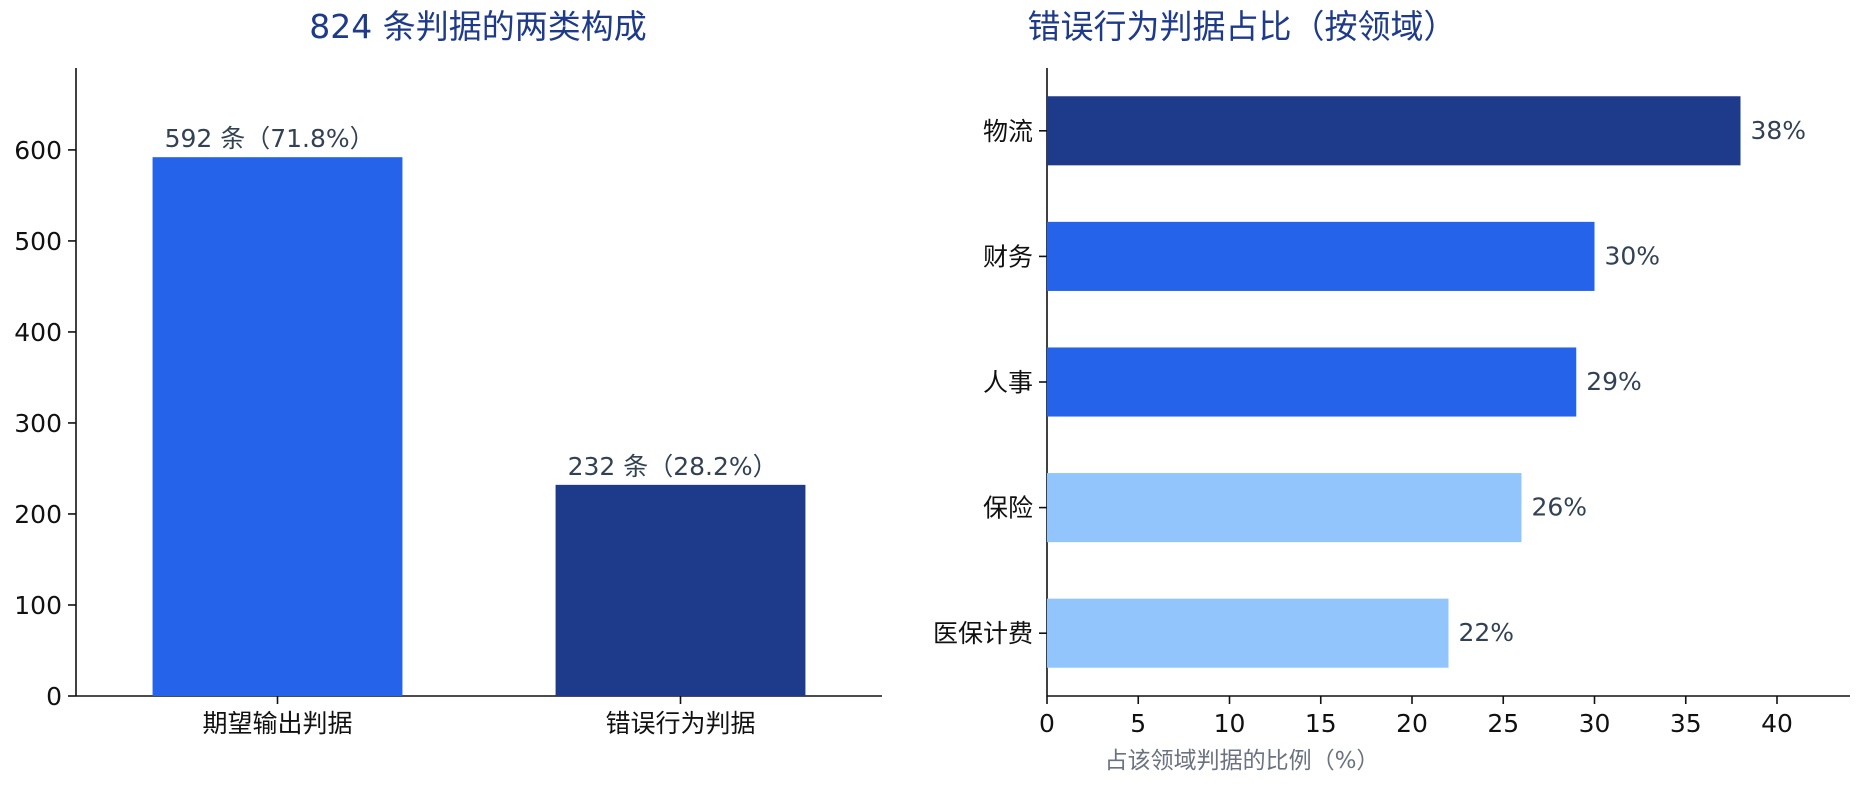  What do you see at coordinates (1242, 761) in the screenshot?
I see `x-axis-label: 占该领域判据的比例（%）` at bounding box center [1242, 761].